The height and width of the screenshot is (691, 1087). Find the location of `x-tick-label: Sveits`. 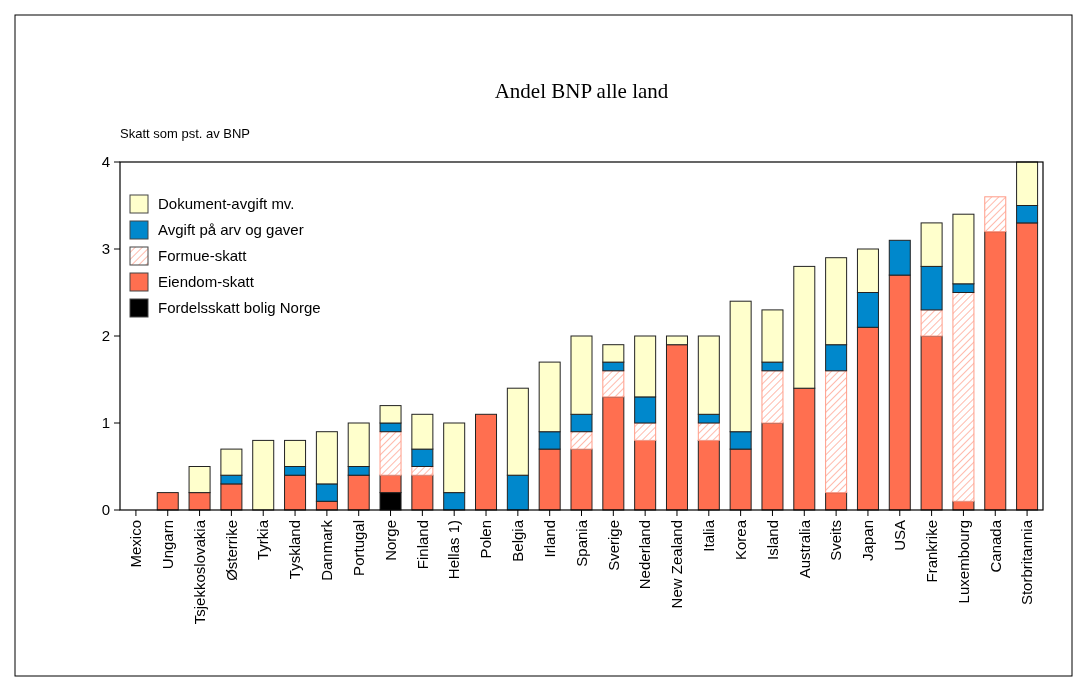

x-tick-label: Sveits is located at coordinates (836, 540).